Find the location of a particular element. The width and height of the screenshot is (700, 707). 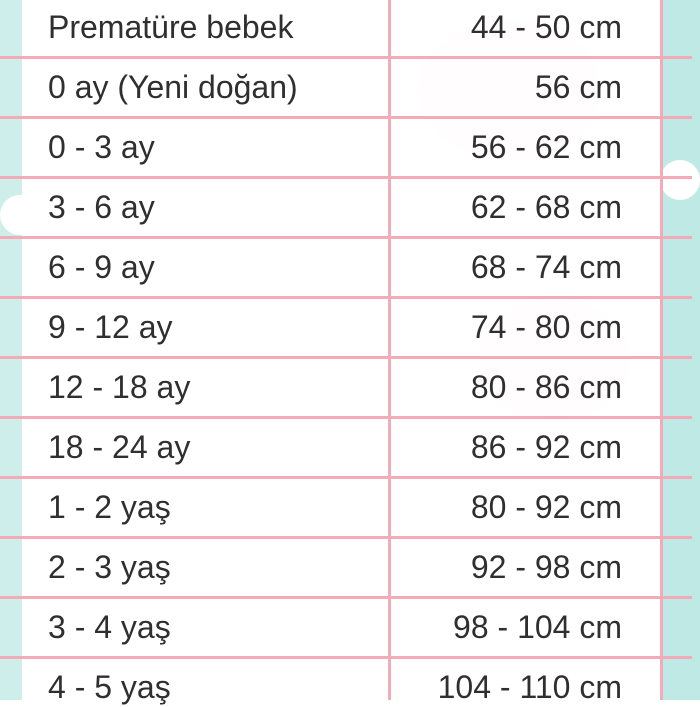

size-cell: 92 - 98 cm is located at coordinates (546, 567).